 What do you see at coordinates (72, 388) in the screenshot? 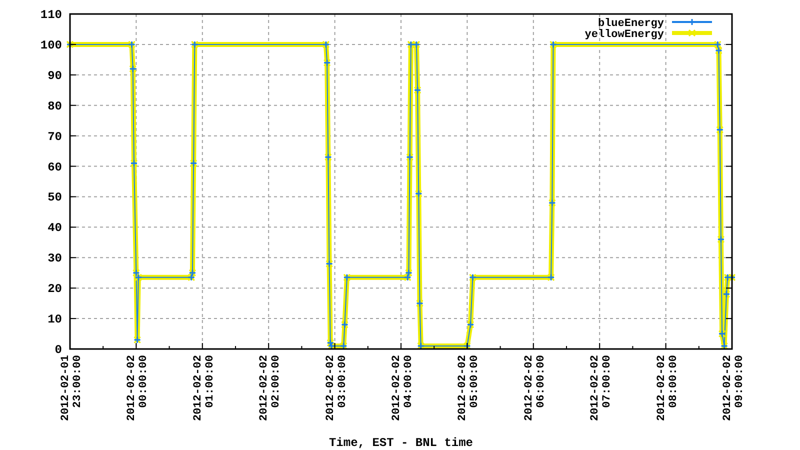
I see `x-tick-label: 2012-02-01 23:00:00` at bounding box center [72, 388].